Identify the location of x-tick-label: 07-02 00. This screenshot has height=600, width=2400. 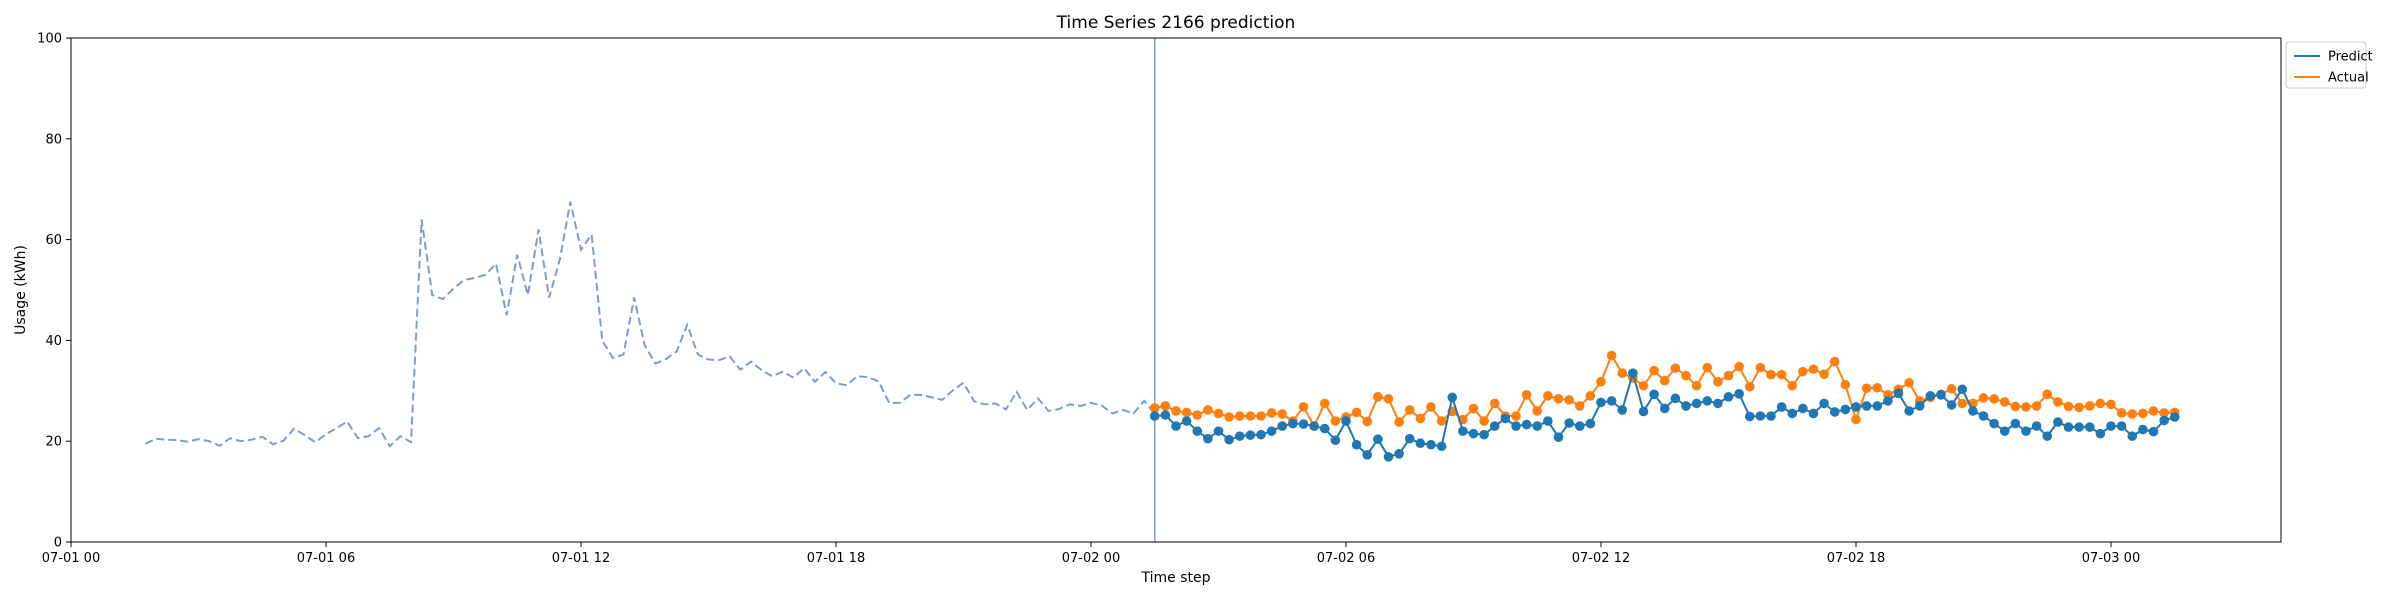
(1091, 558).